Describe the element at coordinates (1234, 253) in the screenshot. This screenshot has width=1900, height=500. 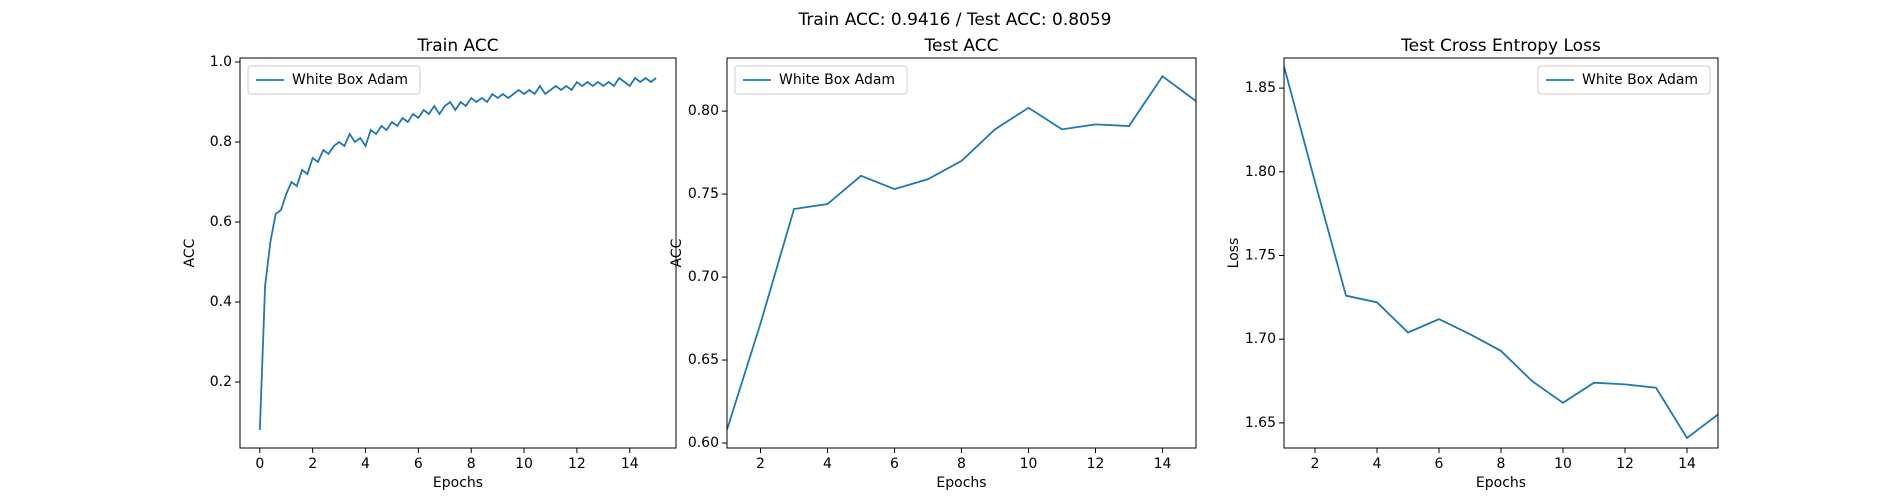
I see `y-axis-label: Loss` at that location.